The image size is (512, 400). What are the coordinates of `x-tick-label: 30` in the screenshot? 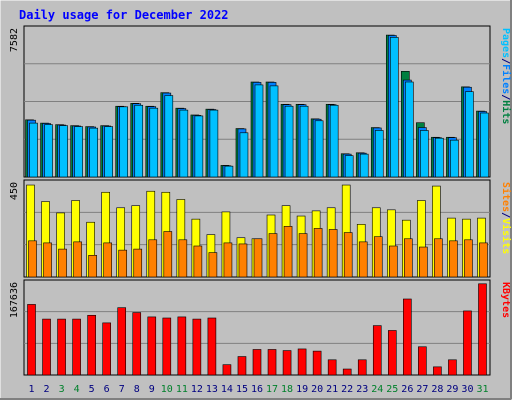 It's located at (467, 389).